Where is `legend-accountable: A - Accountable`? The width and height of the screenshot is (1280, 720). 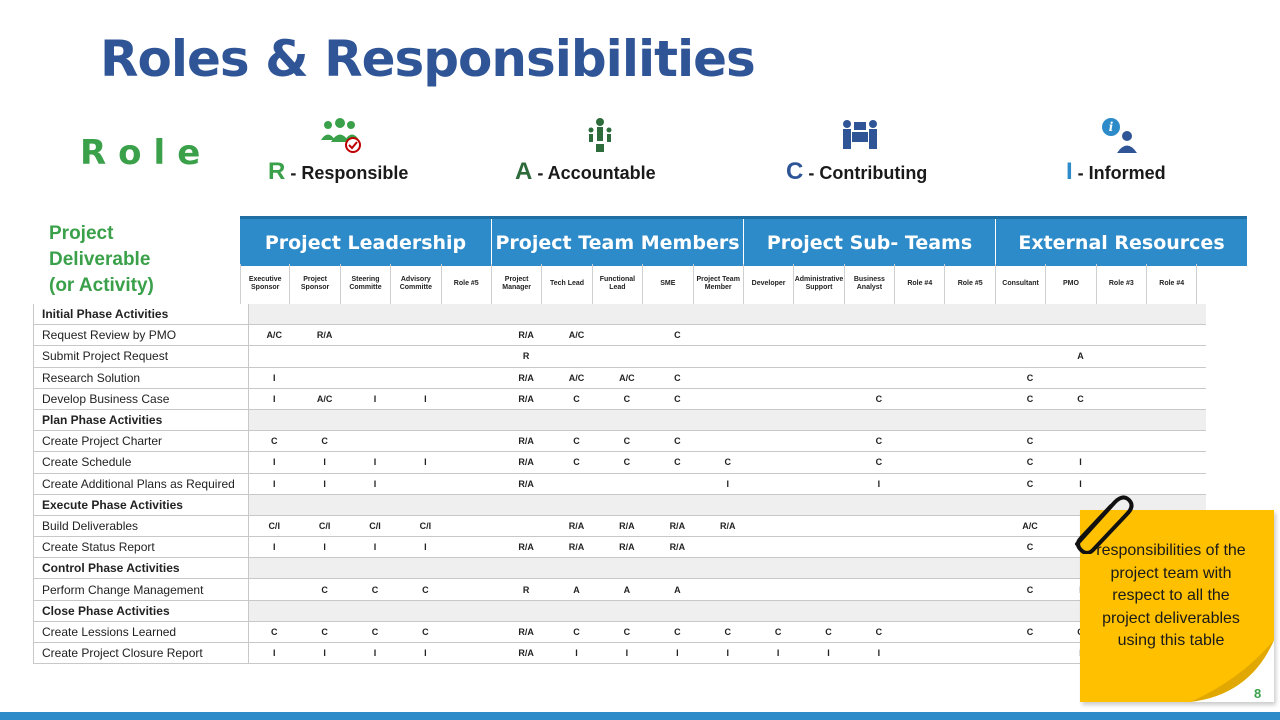
legend-accountable: A - Accountable is located at coordinates (585, 172).